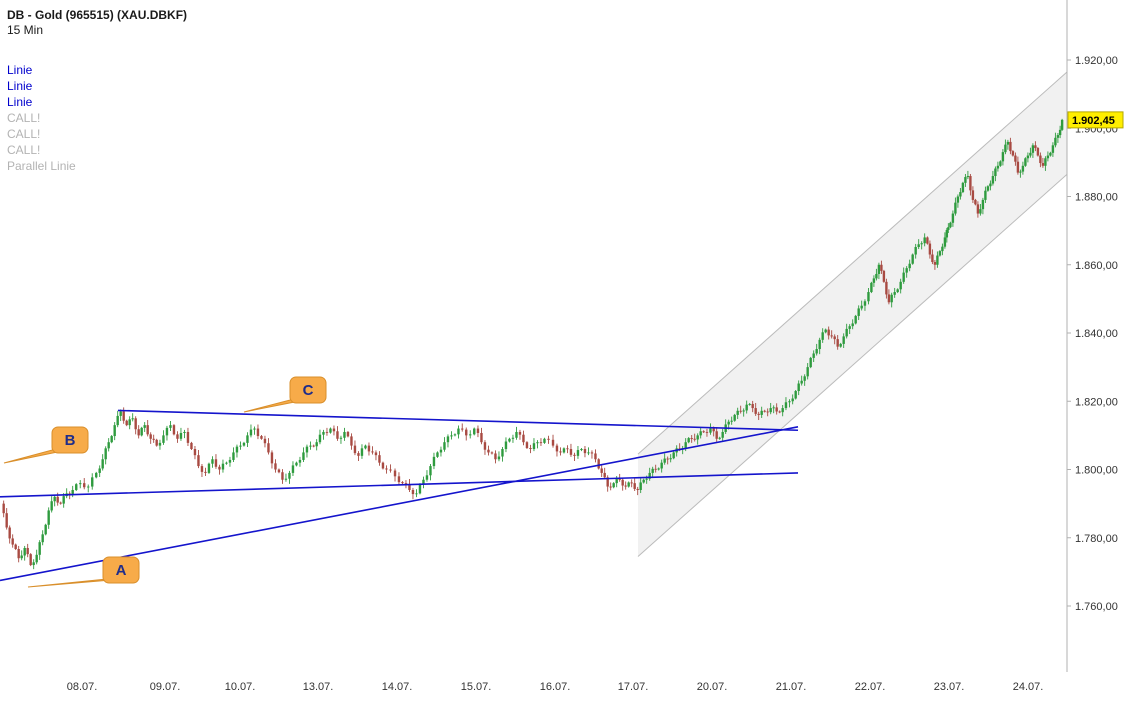  I want to click on callout-a: A, so click(83, 572).